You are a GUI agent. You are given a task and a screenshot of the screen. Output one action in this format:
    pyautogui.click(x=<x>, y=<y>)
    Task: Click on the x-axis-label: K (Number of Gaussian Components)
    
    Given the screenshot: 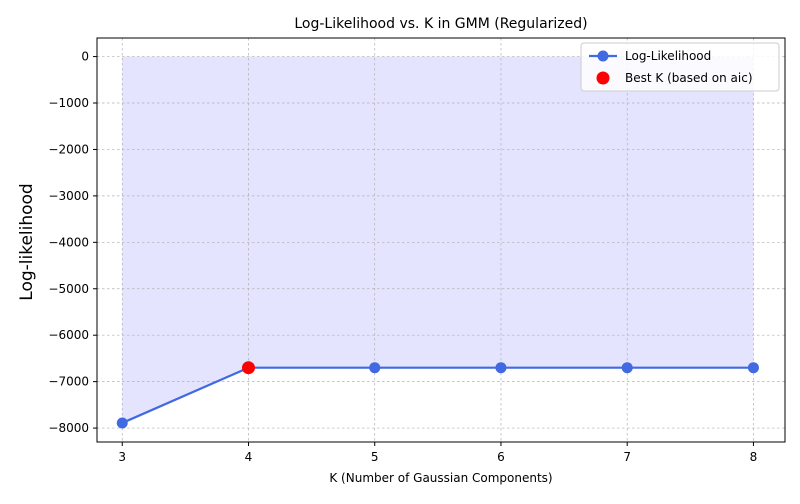 What is the action you would take?
    pyautogui.click(x=440, y=478)
    